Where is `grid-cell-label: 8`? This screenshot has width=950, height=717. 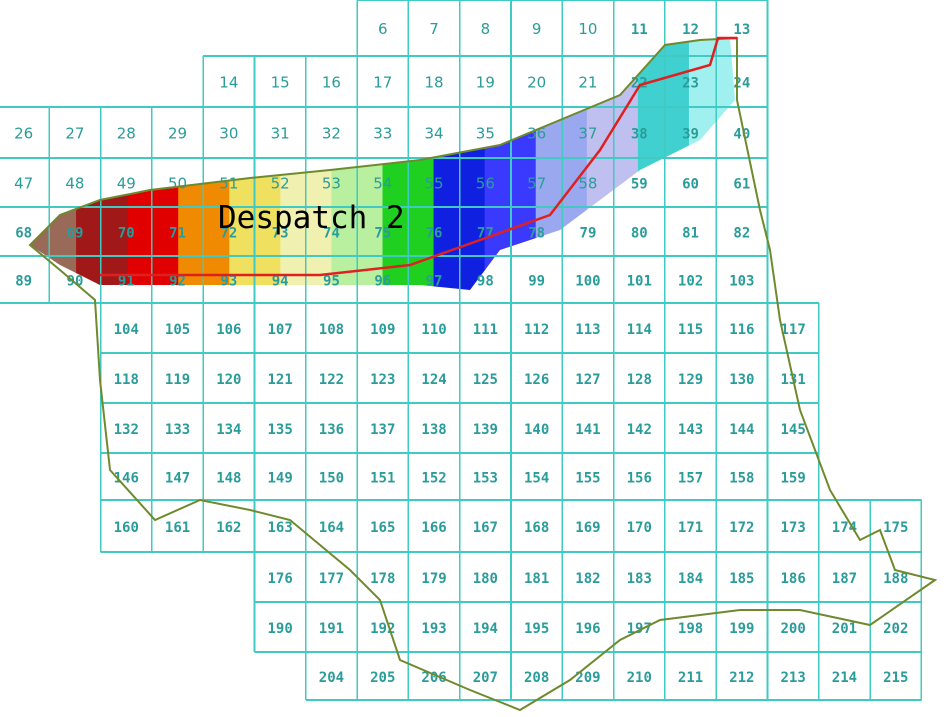
grid-cell-label: 8 is located at coordinates (486, 29).